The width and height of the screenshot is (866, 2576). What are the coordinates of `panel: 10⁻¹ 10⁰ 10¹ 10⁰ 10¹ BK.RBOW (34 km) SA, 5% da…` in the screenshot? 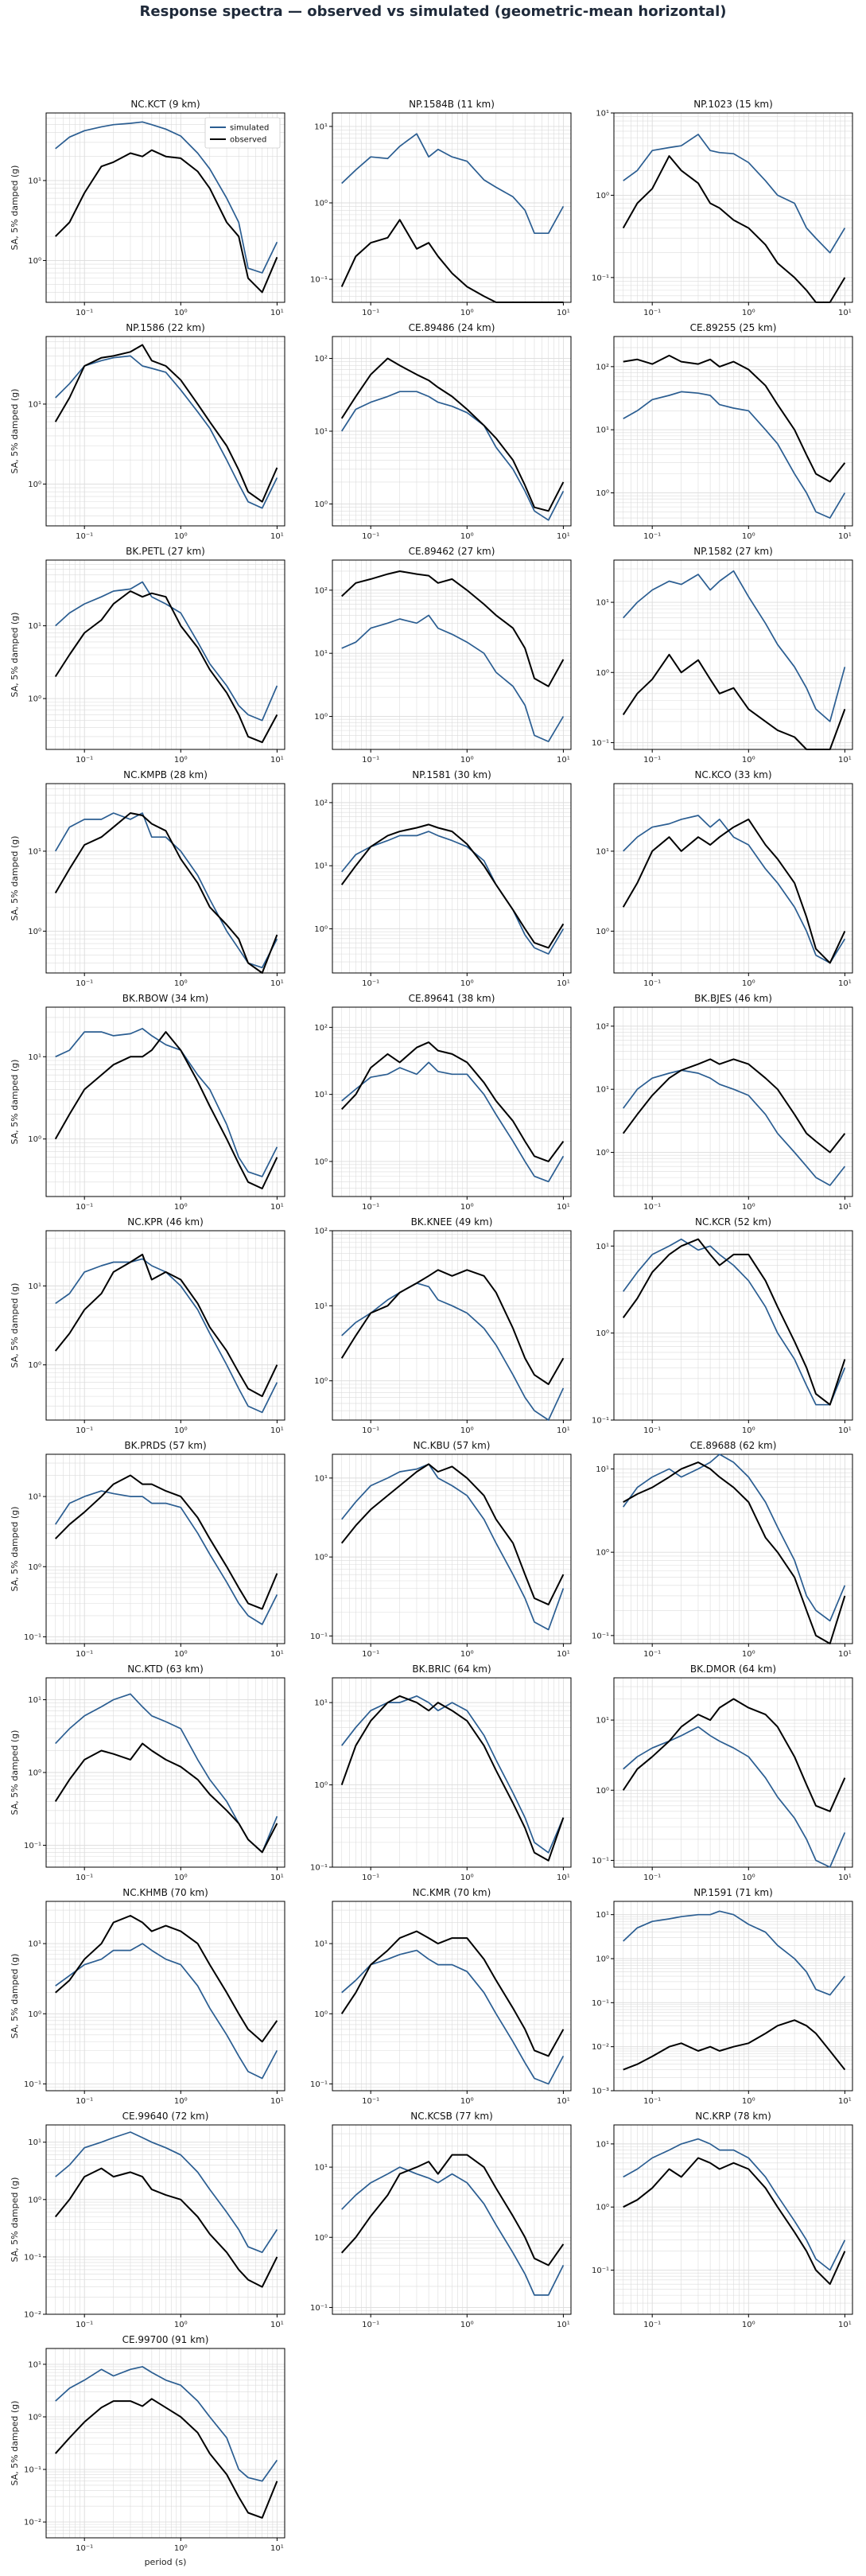 It's located at (147, 1103).